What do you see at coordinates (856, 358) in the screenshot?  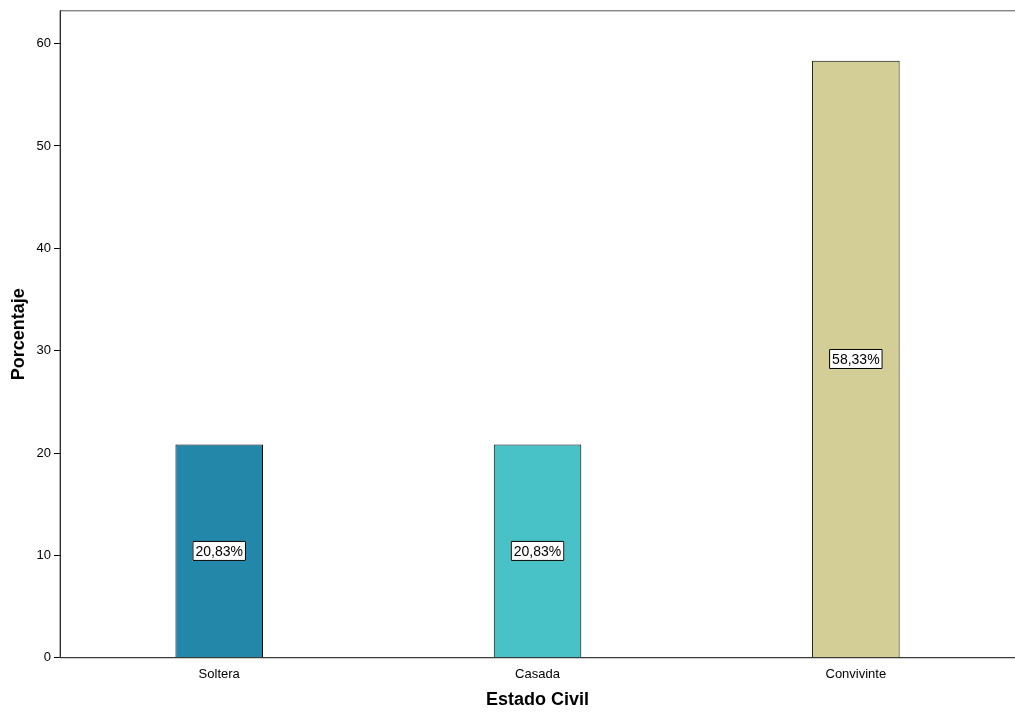 I see `data-label: 58,33%` at bounding box center [856, 358].